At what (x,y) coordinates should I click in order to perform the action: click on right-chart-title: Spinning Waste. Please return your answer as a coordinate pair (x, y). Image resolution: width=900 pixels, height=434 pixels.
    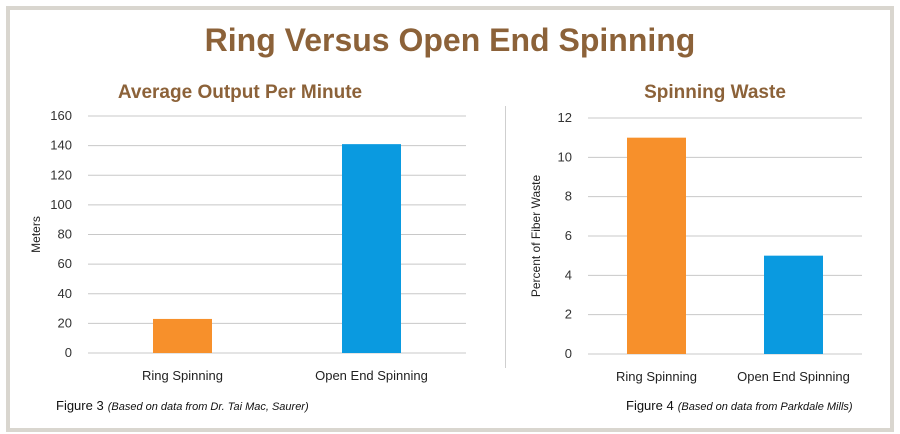
    Looking at the image, I should click on (715, 92).